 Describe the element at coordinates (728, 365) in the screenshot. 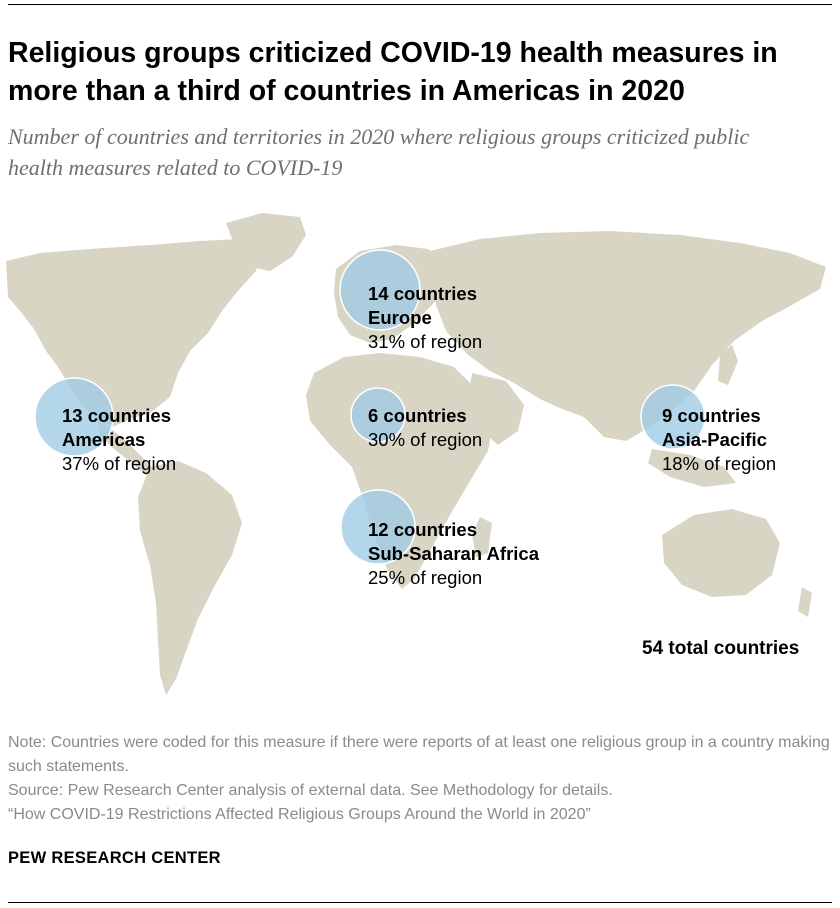

I see `landmass-japan` at that location.